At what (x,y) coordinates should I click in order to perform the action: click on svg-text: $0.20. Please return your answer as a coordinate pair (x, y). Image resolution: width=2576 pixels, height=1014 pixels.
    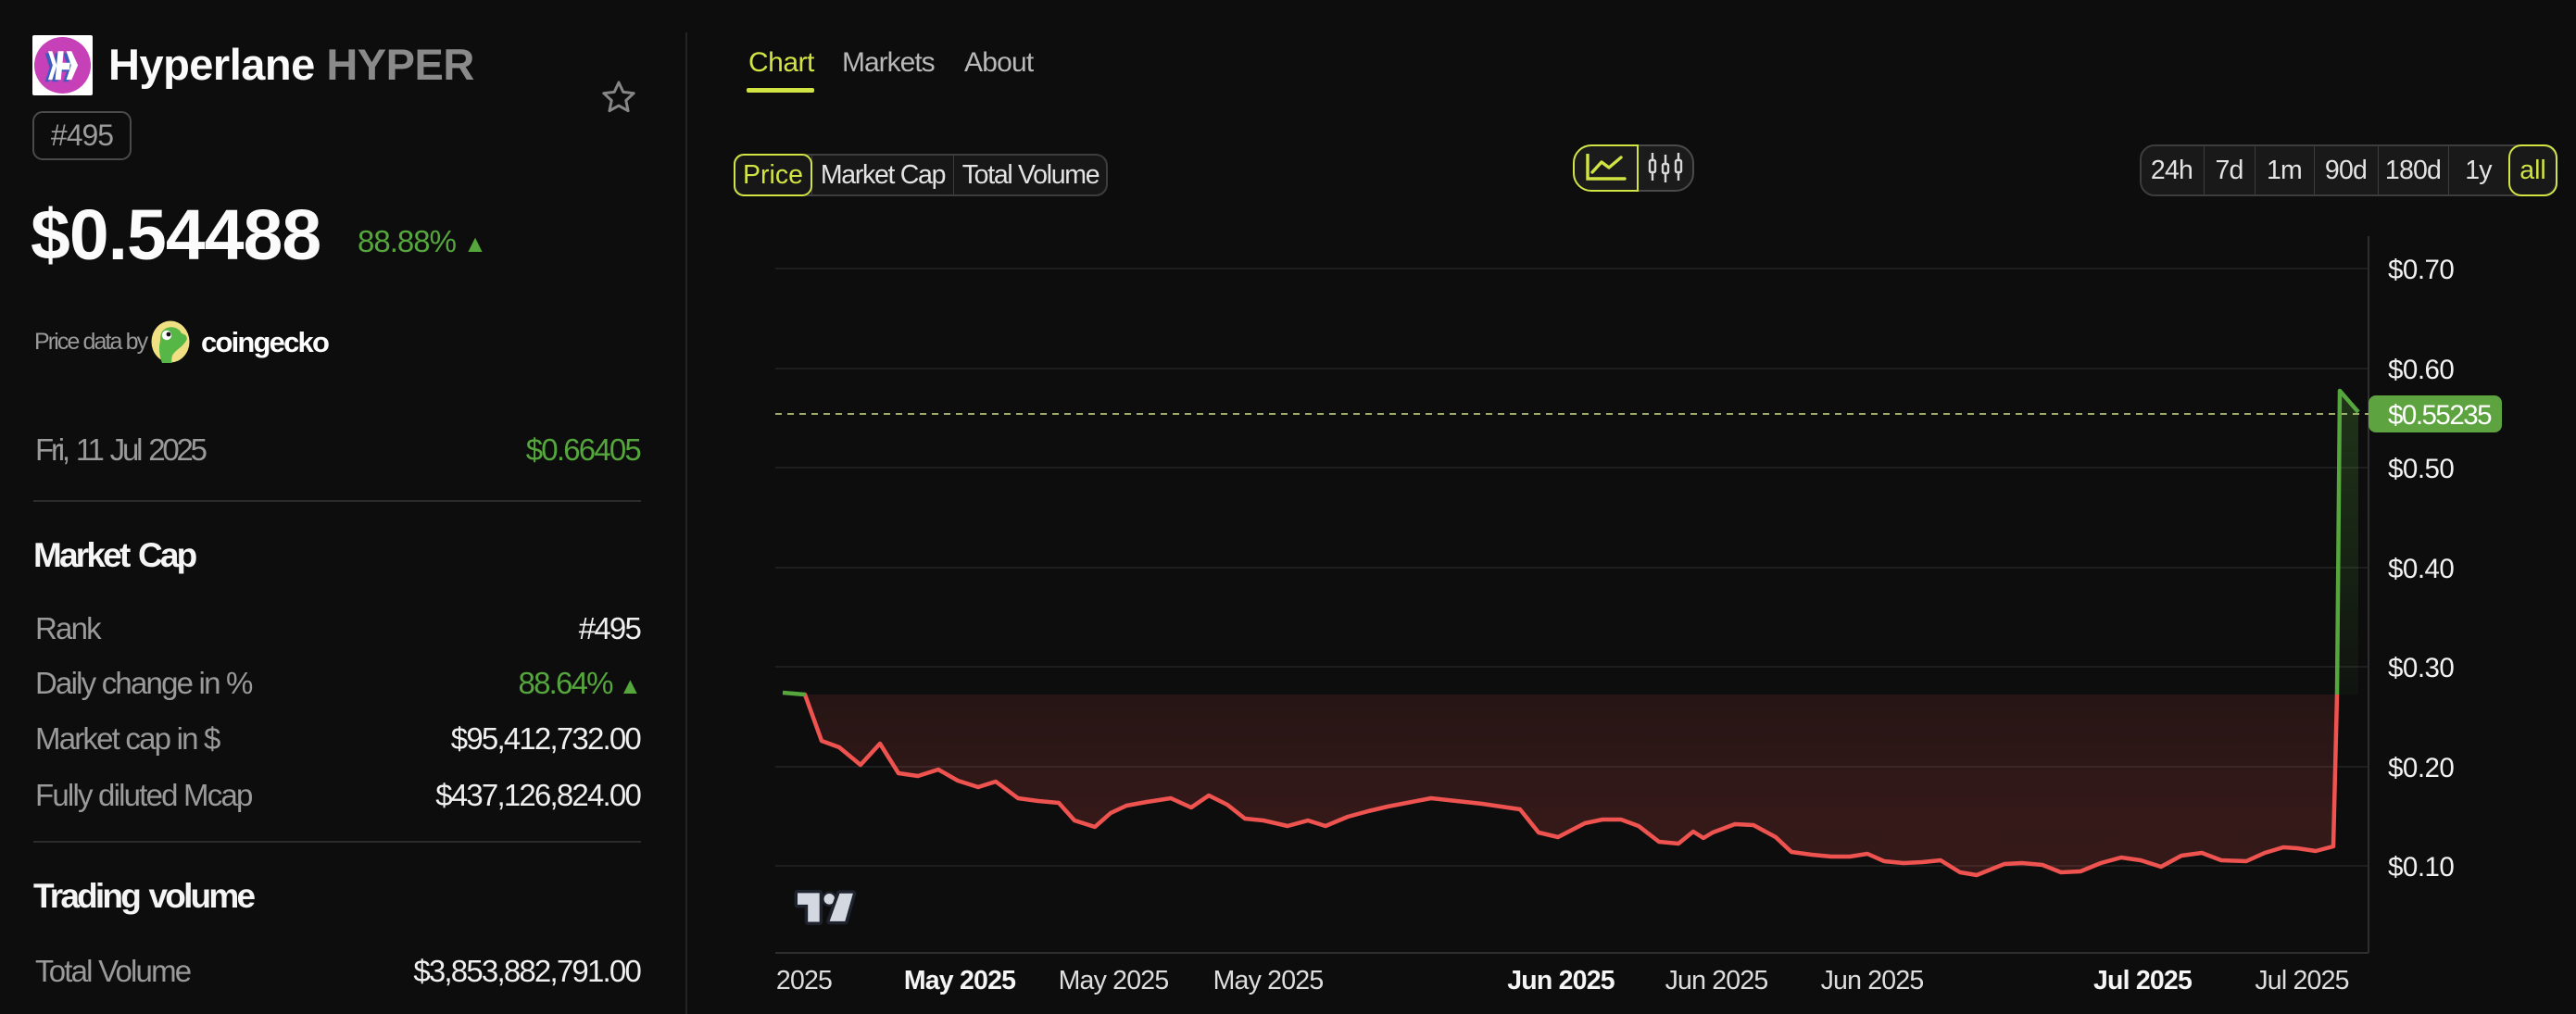
    Looking at the image, I should click on (2421, 768).